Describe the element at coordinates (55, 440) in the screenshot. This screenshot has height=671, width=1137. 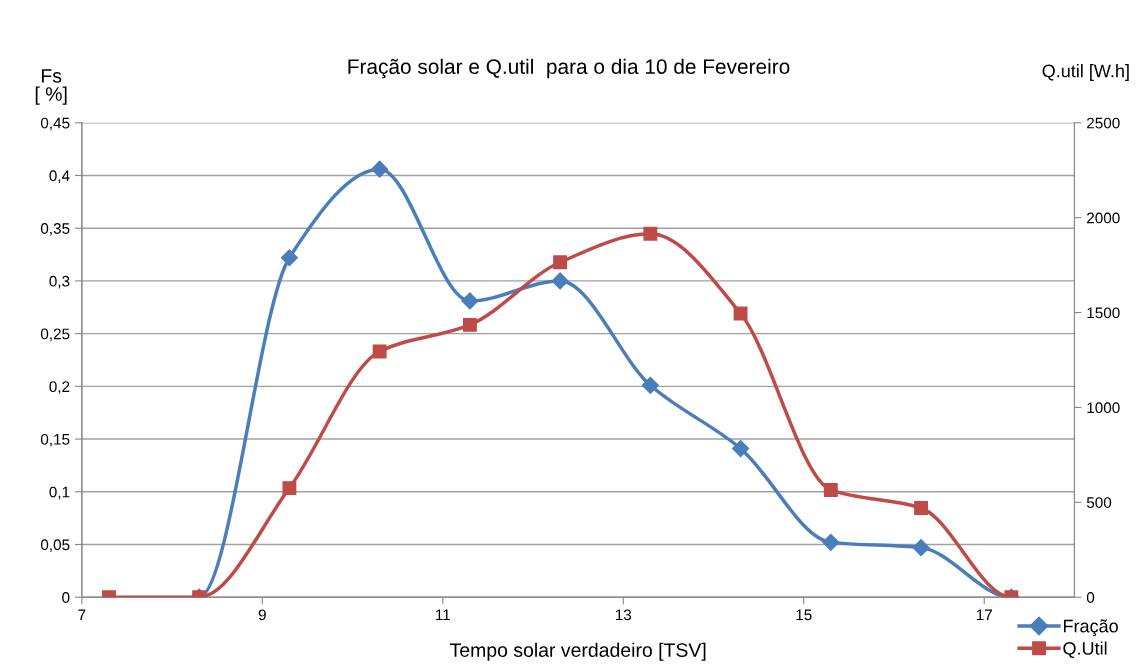
I see `y-tick-label: 0,15` at that location.